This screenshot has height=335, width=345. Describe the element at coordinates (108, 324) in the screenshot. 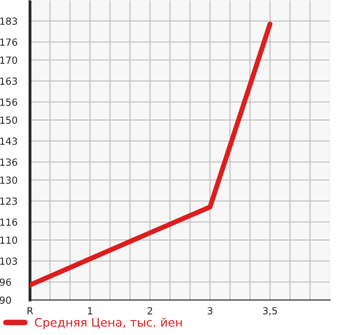

I see `legend-label: Средняя Цена, тыс. йен` at that location.